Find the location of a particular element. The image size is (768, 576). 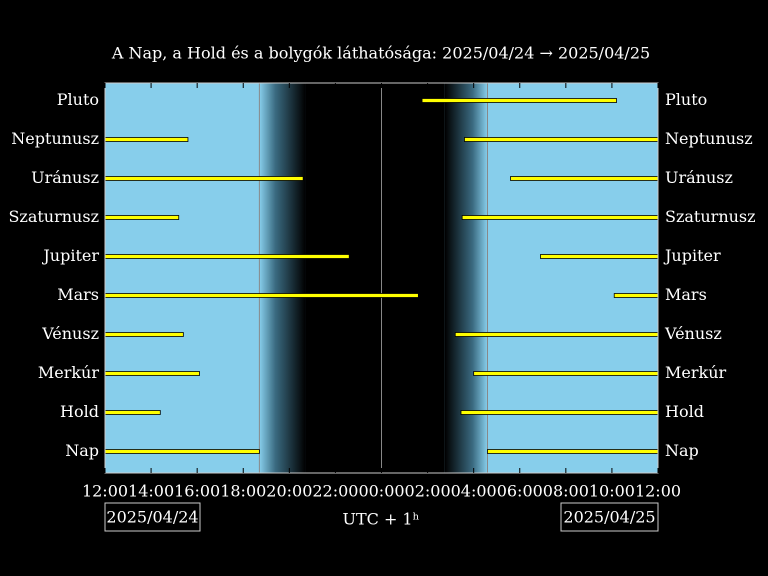

night is located at coordinates (375, 278).